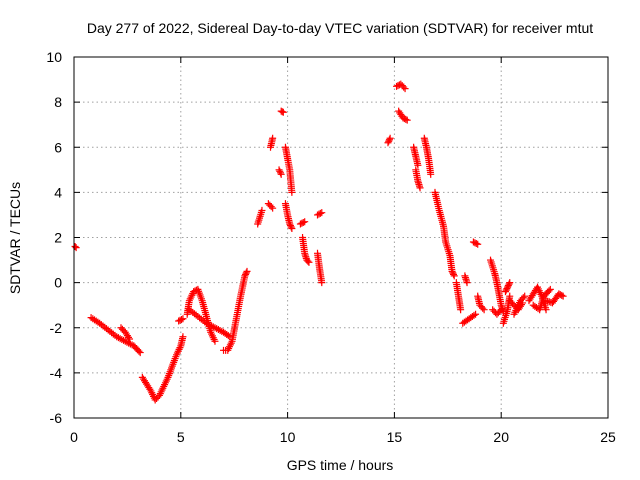 This screenshot has width=640, height=480. What do you see at coordinates (58, 238) in the screenshot?
I see `y-tick-label: 2` at bounding box center [58, 238].